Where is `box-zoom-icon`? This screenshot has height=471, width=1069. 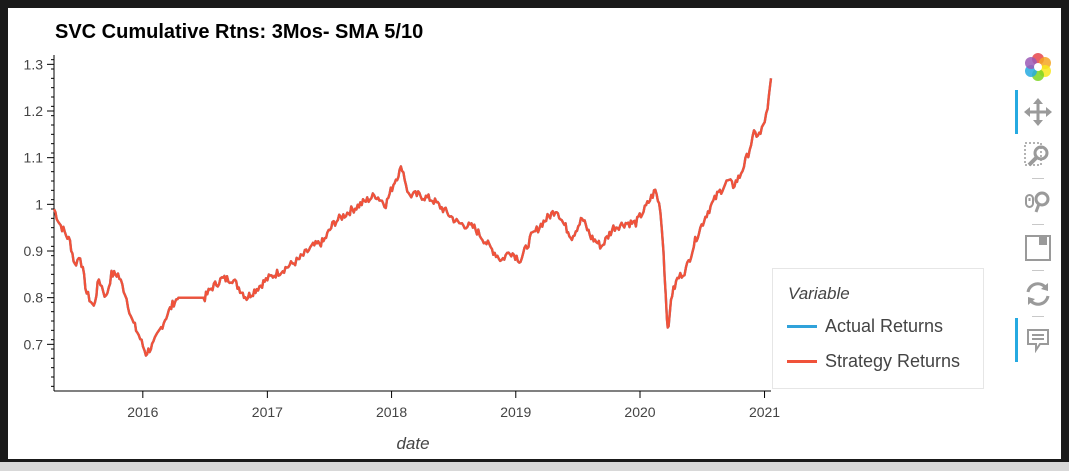
box-zoom-icon is located at coordinates (1038, 156).